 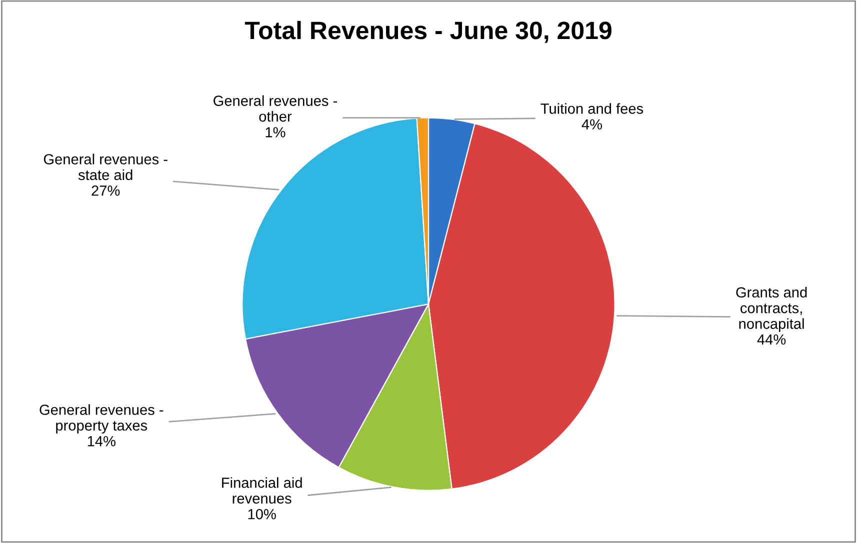 What do you see at coordinates (102, 419) in the screenshot?
I see `slice-label: General revenues - property taxes` at bounding box center [102, 419].